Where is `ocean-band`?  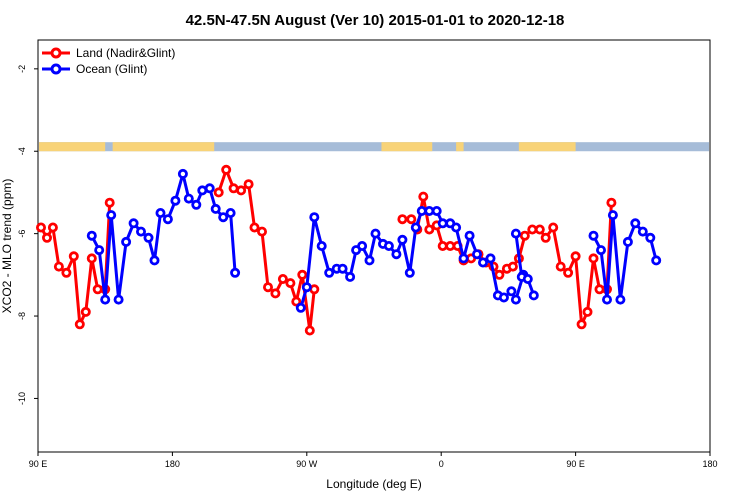
ocean-band is located at coordinates (374, 147).